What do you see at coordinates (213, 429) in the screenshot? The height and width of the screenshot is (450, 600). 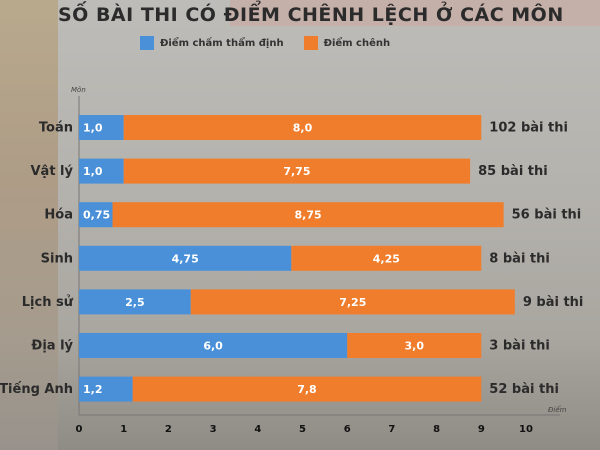 I see `x-tick-label: 3` at bounding box center [213, 429].